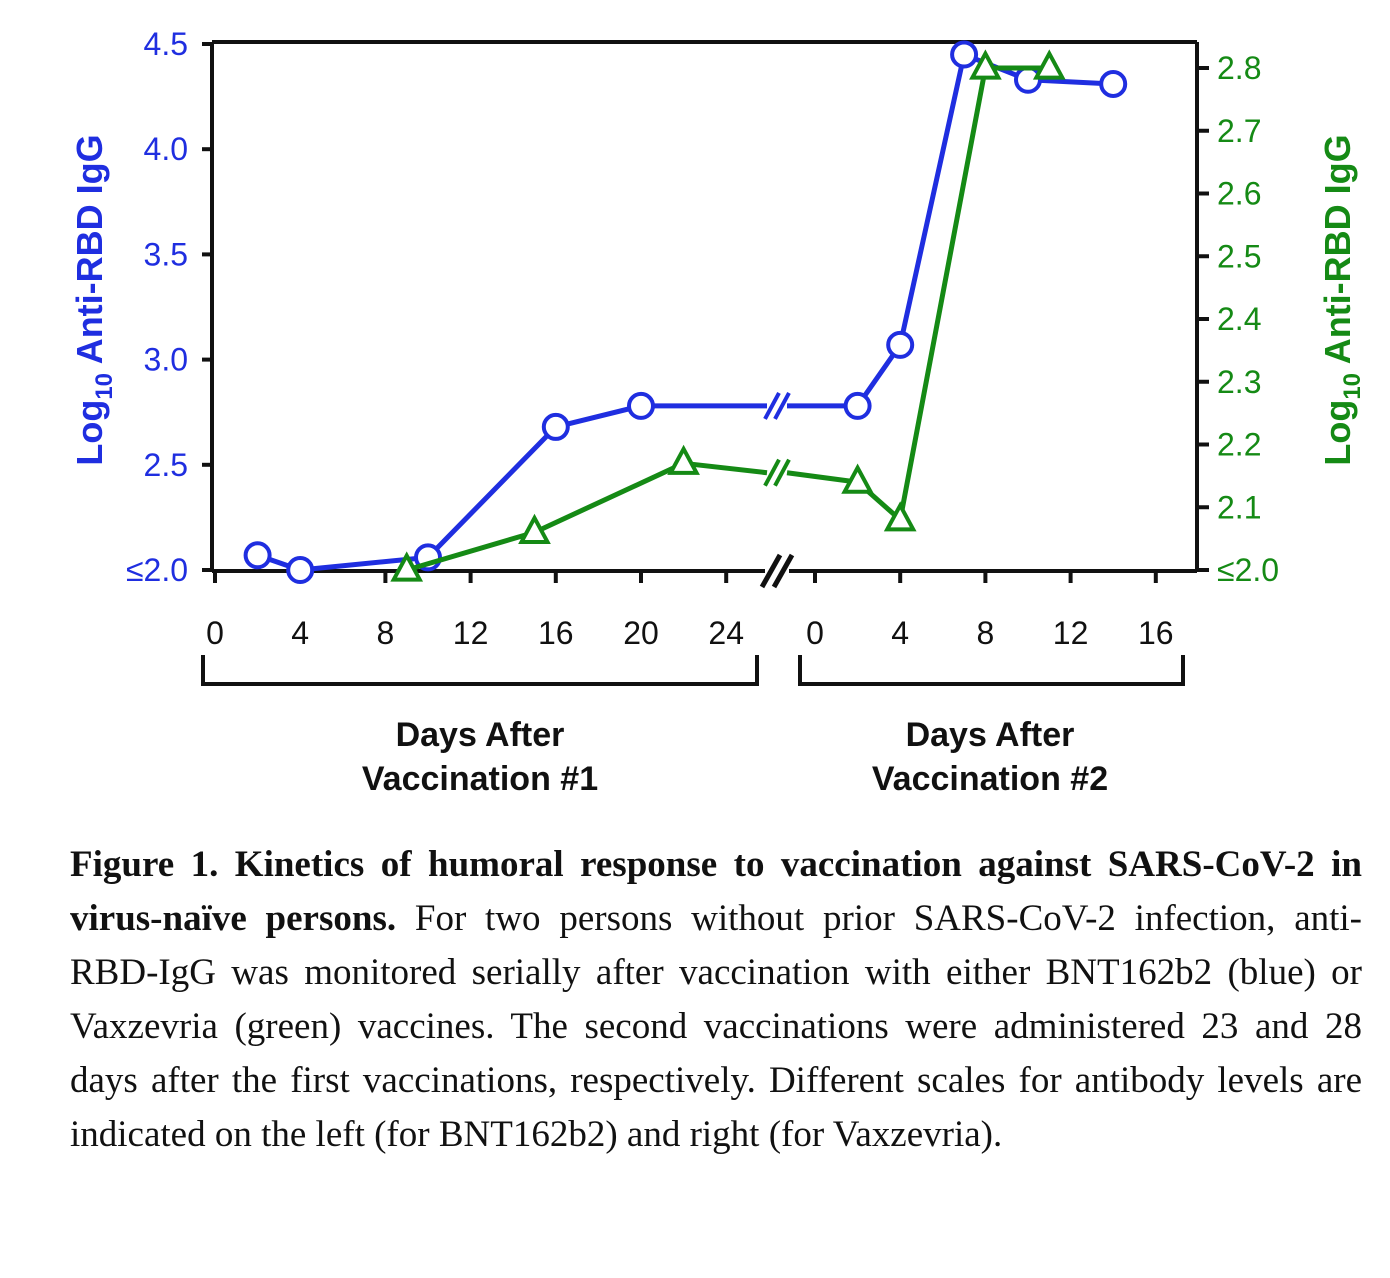 The height and width of the screenshot is (1278, 1390). I want to click on axis-break, so click(777, 571).